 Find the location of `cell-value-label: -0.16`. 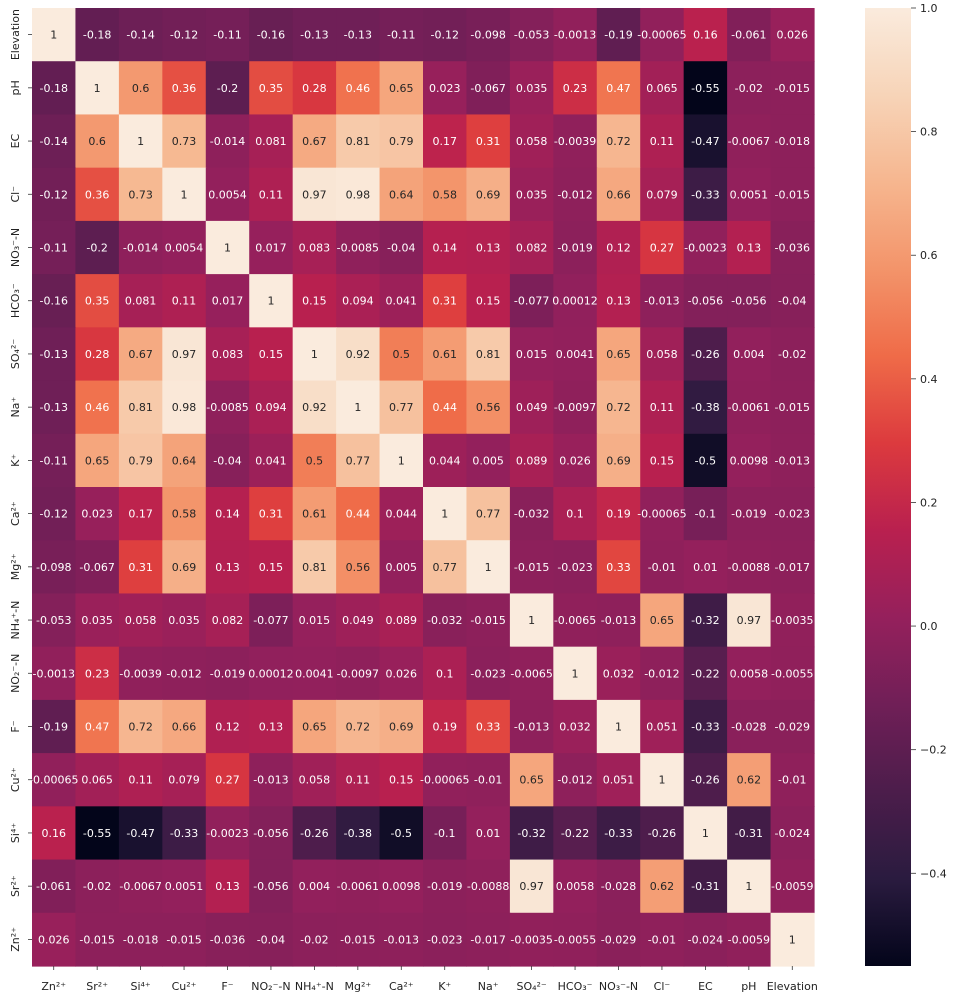

cell-value-label: -0.16 is located at coordinates (271, 35).